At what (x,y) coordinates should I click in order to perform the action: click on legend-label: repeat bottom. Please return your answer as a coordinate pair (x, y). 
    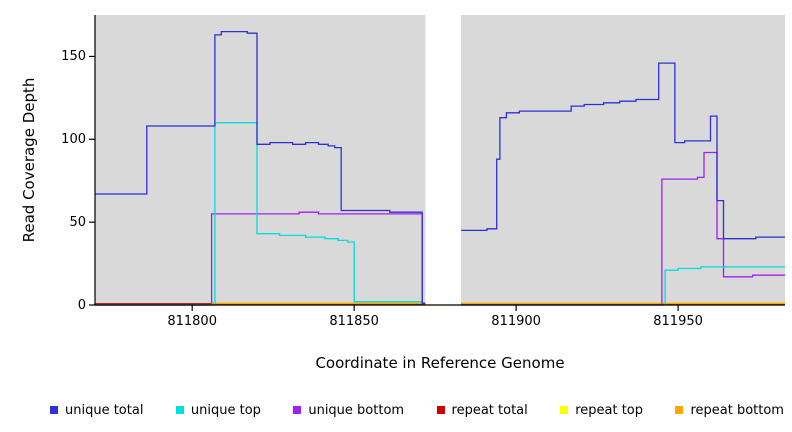
    Looking at the image, I should click on (737, 410).